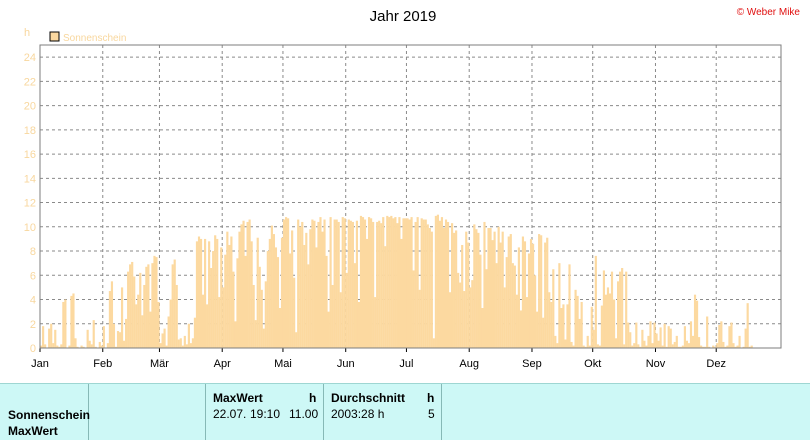 The width and height of the screenshot is (810, 440). Describe the element at coordinates (716, 364) in the screenshot. I see `x-tick-label: Dez` at that location.